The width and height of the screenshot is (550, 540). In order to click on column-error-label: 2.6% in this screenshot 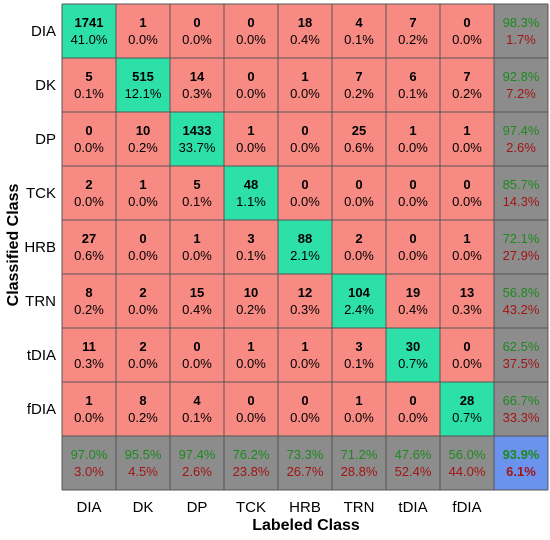, I will do `click(197, 471)`.